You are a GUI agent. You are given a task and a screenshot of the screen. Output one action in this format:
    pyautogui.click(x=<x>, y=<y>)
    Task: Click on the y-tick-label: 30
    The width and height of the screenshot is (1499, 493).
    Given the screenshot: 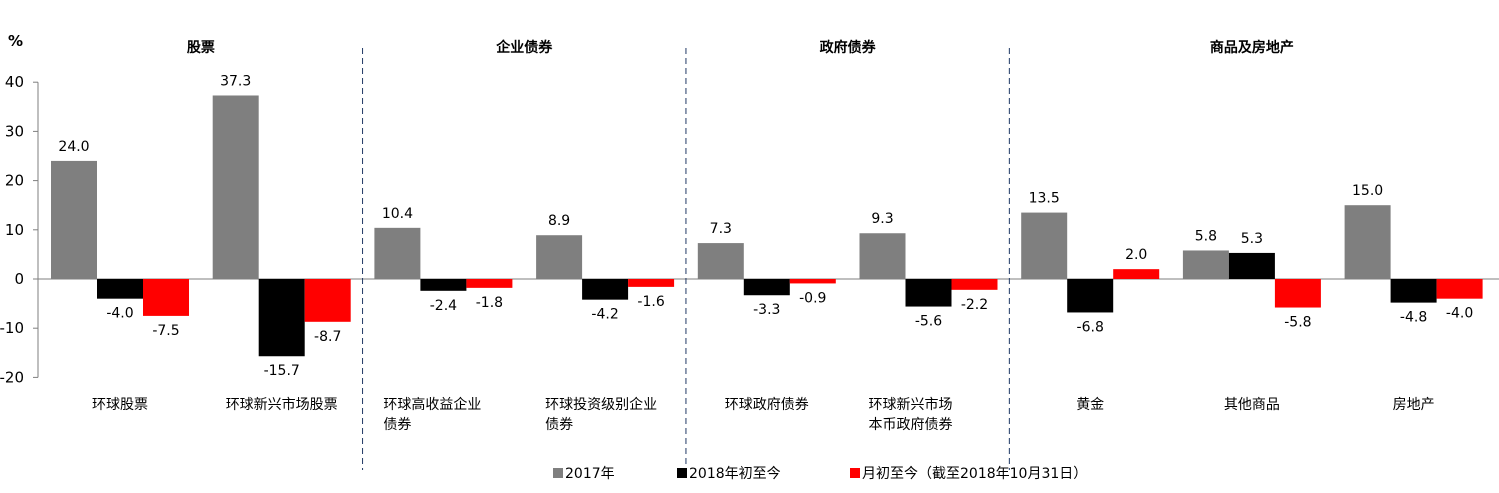 What is the action you would take?
    pyautogui.click(x=14, y=131)
    